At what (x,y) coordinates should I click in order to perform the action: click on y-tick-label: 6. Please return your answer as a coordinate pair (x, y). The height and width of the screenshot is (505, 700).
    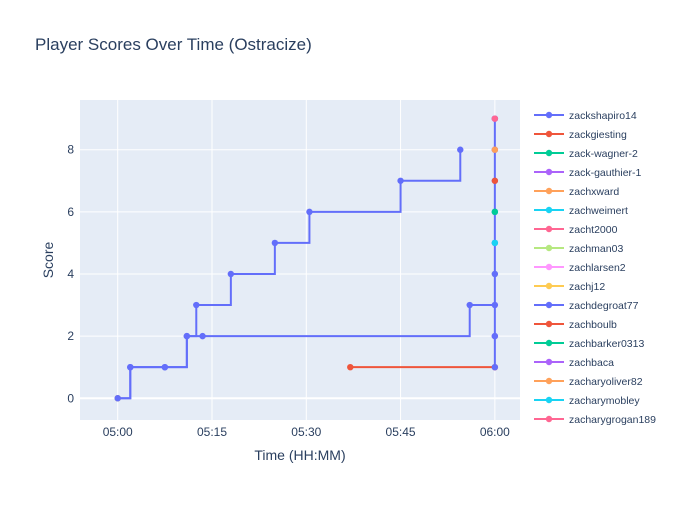
    Looking at the image, I should click on (70, 212).